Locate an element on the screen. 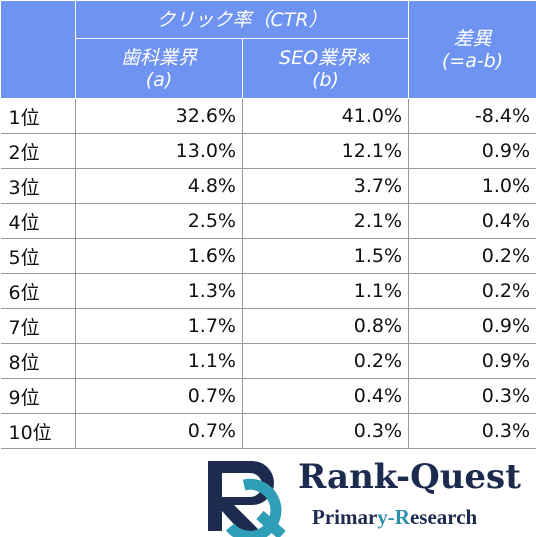 The width and height of the screenshot is (536, 537). rank-cell: 8位 is located at coordinates (38, 361).